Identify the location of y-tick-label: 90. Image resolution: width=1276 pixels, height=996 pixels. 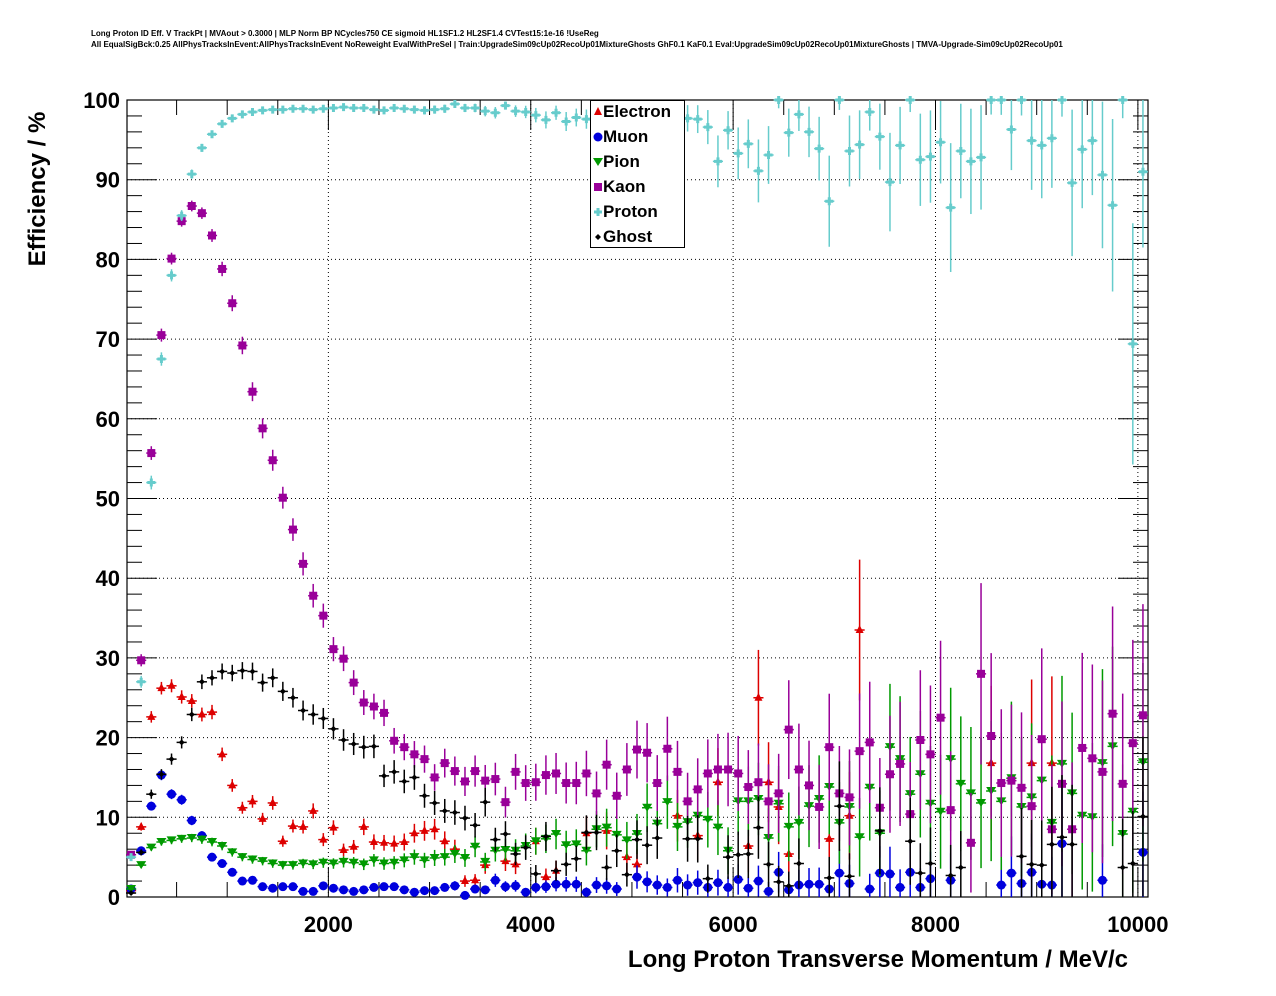
(108, 180).